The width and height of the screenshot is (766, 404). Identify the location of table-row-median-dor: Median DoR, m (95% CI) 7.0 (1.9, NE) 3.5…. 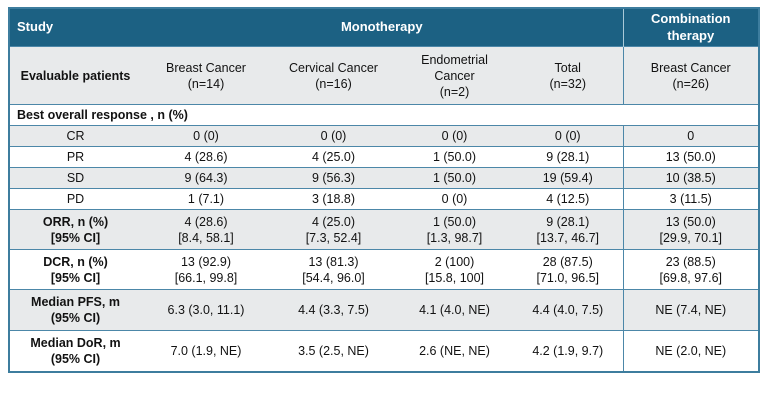
(384, 351).